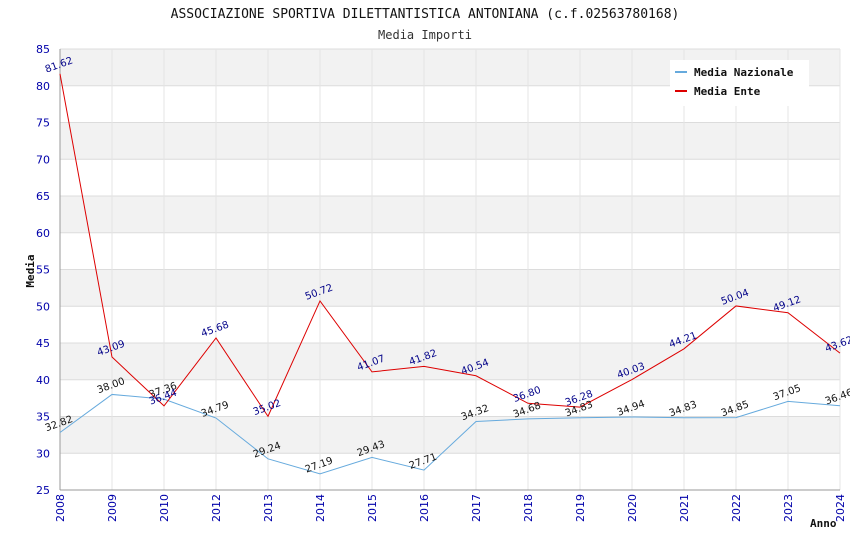 The width and height of the screenshot is (850, 550). What do you see at coordinates (320, 508) in the screenshot?
I see `x-tick-label: 2014` at bounding box center [320, 508].